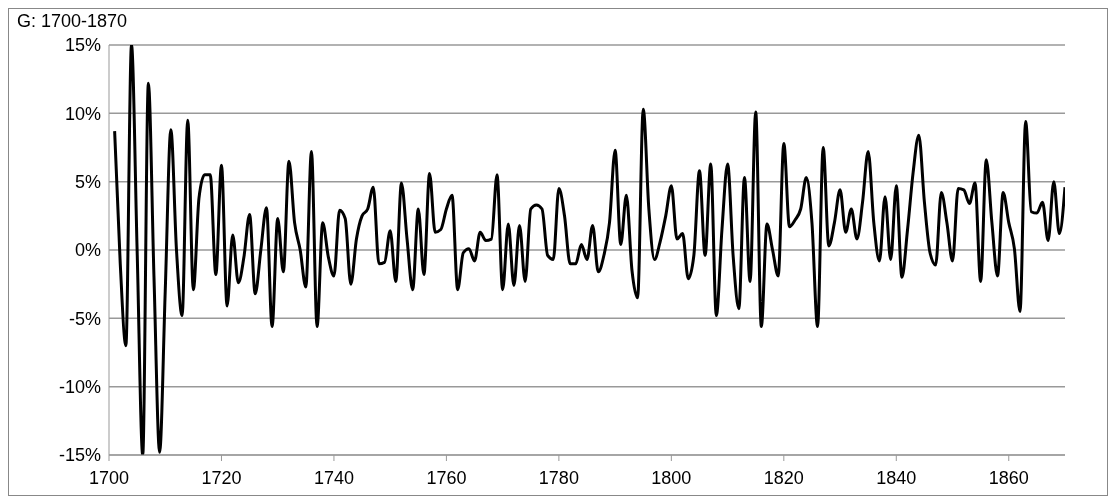 This screenshot has height=500, width=1117. I want to click on y-tick-label: 10%, so click(82, 113).